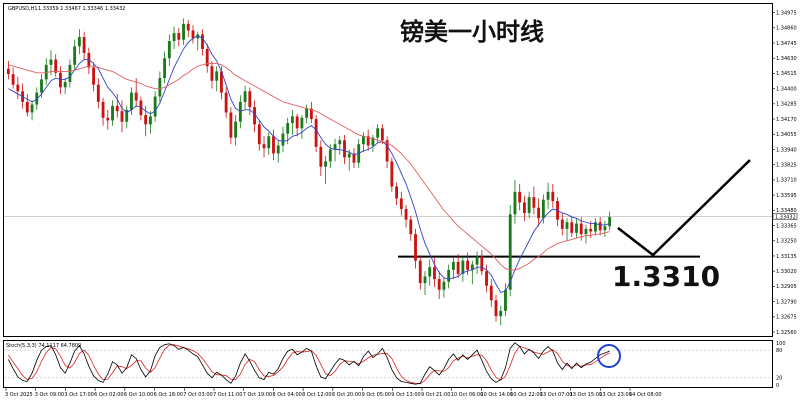 This screenshot has height=400, width=800. What do you see at coordinates (786, 74) in the screenshot?
I see `y-tick-label: 1.34515` at bounding box center [786, 74].